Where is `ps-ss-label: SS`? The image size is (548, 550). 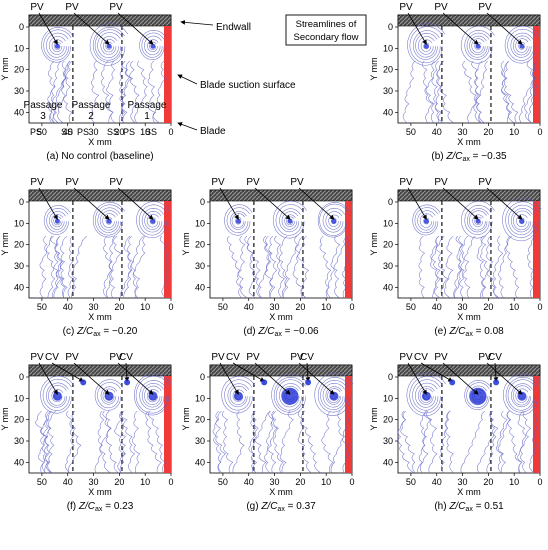
ps-ss-label: SS is located at coordinates (113, 132).